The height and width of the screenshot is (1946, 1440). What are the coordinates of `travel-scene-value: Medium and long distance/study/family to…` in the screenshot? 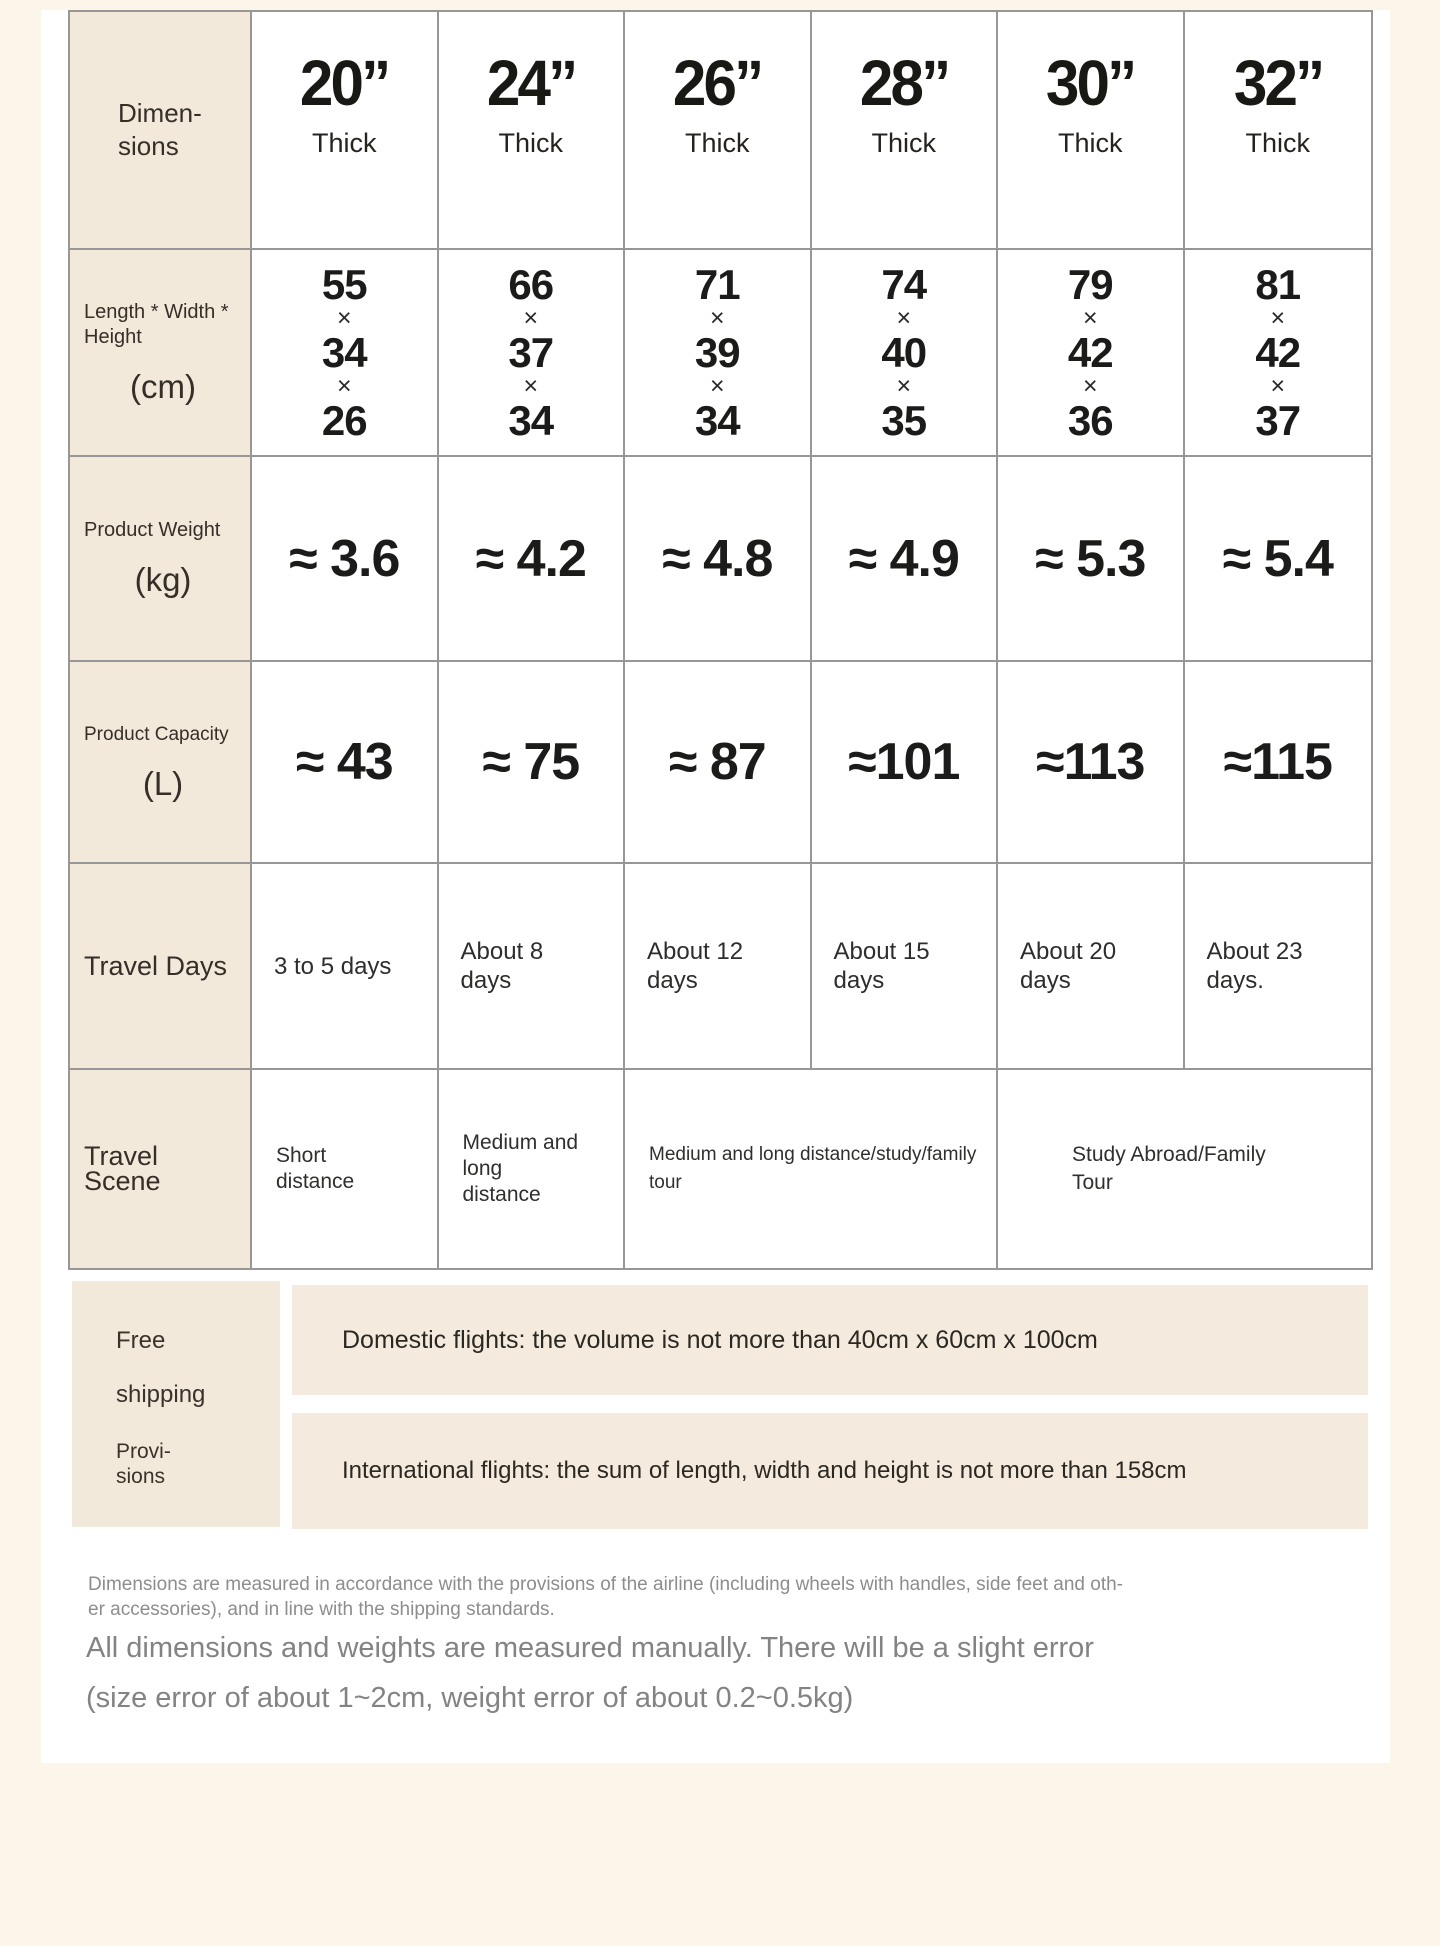 It's located at (813, 1168).